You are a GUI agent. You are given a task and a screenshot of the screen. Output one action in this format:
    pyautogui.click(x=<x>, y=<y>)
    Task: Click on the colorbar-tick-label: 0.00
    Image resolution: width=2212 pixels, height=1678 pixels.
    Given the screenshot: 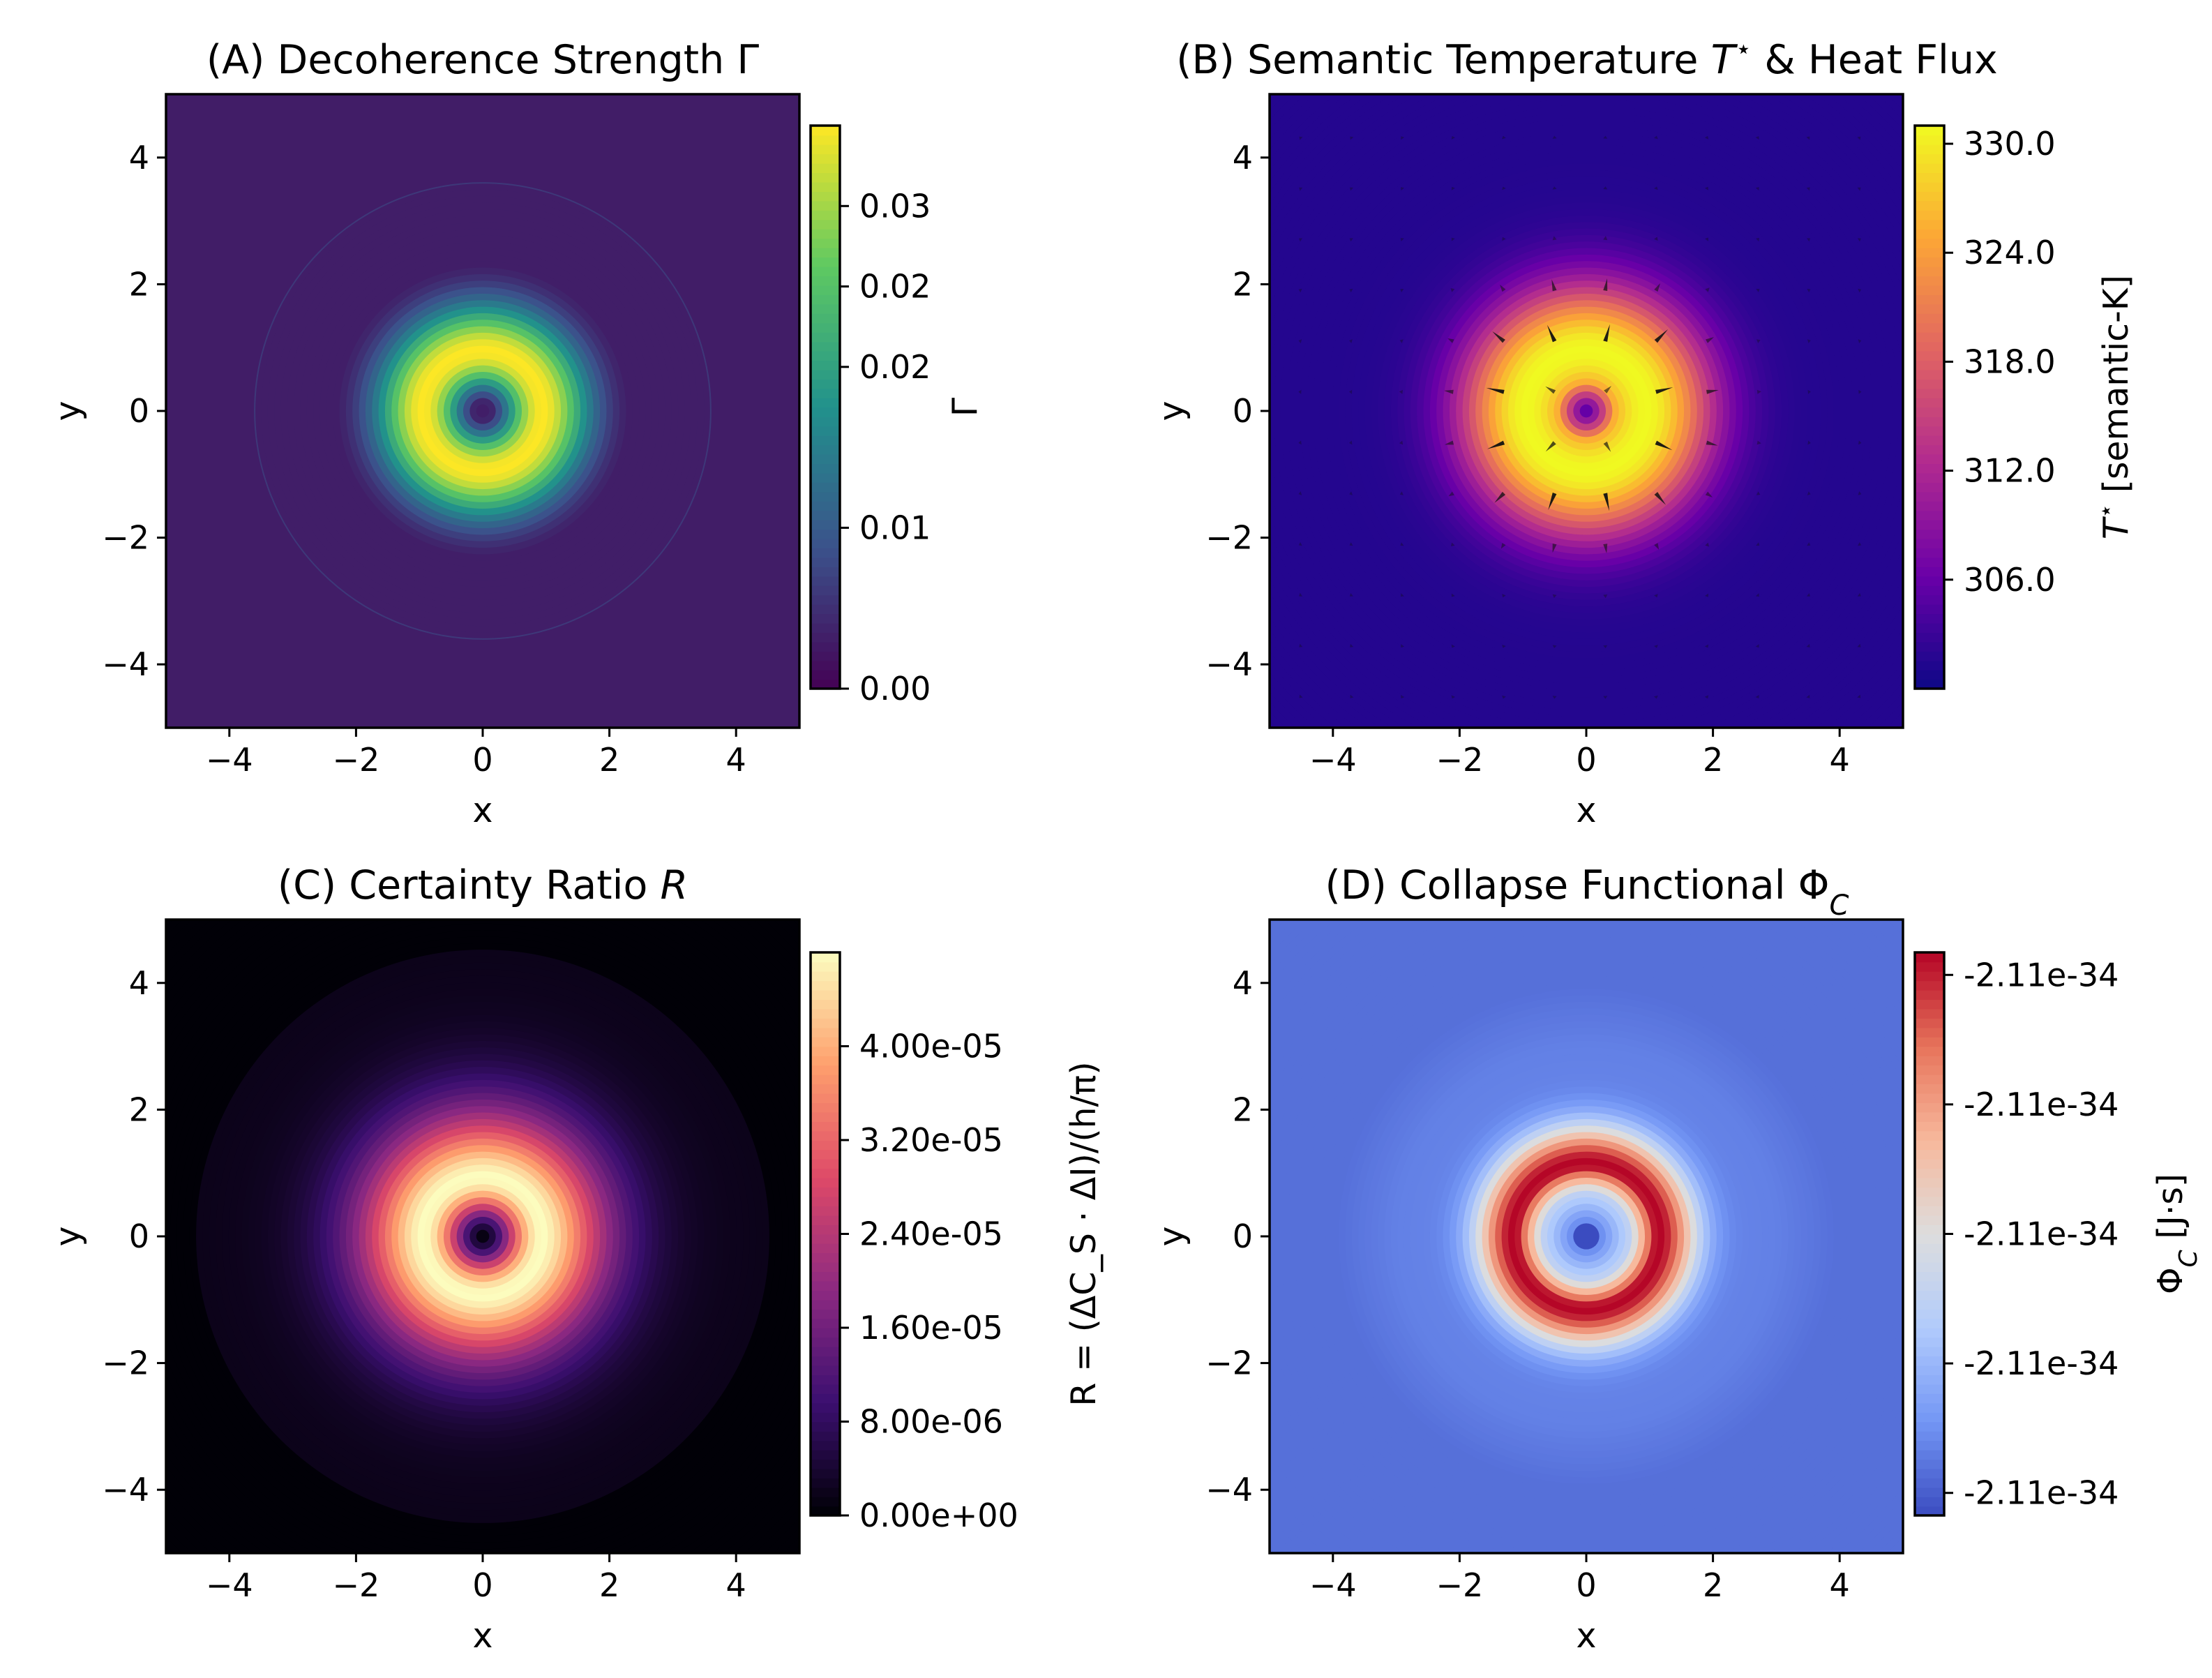 What is the action you would take?
    pyautogui.click(x=895, y=688)
    